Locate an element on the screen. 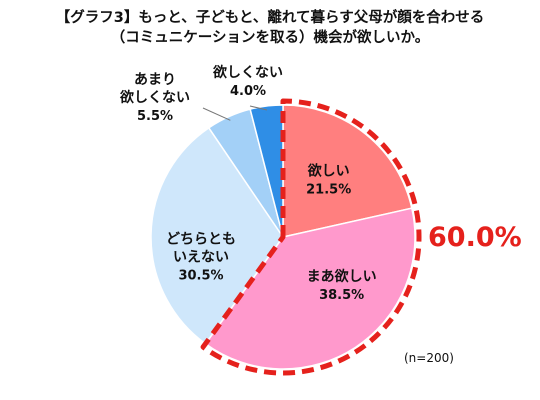 Image resolution: width=540 pixels, height=400 pixels. slice-label-欲しい: 欲しい 21.5% is located at coordinates (328, 180).